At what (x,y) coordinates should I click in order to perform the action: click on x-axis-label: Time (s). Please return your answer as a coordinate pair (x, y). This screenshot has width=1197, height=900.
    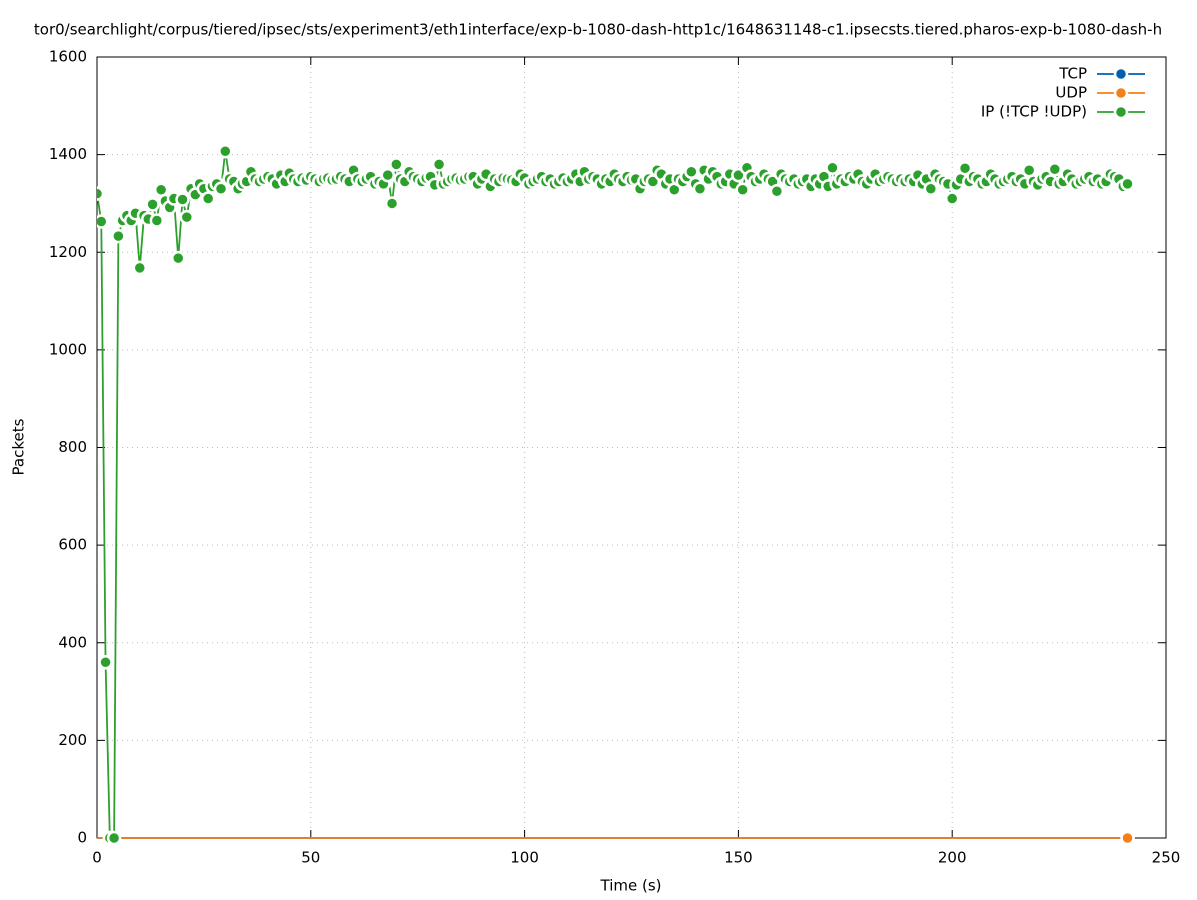
    Looking at the image, I should click on (631, 886).